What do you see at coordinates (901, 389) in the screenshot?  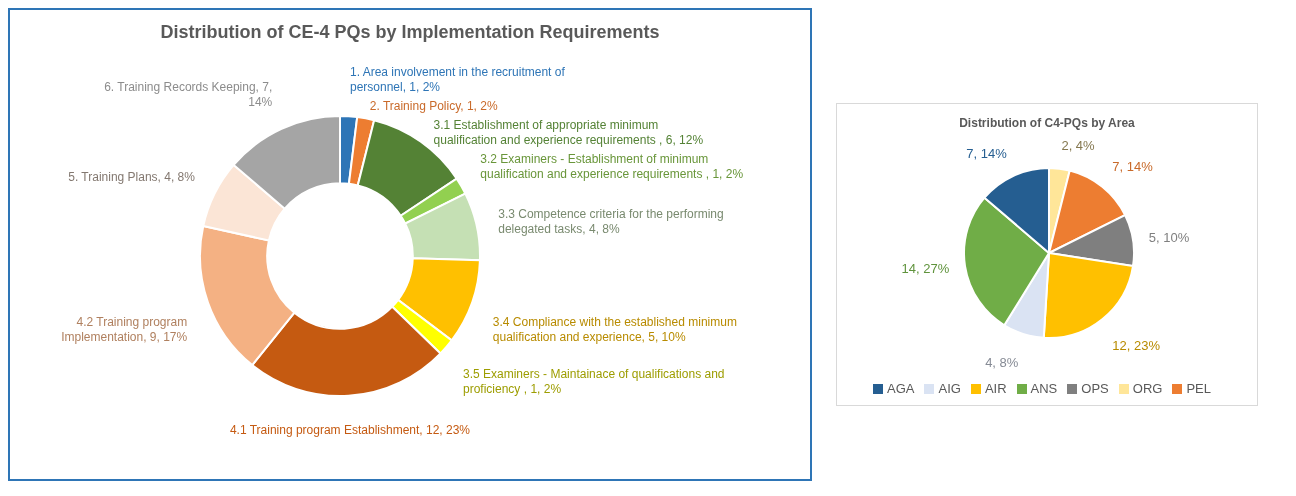 I see `legend-label: AGA` at bounding box center [901, 389].